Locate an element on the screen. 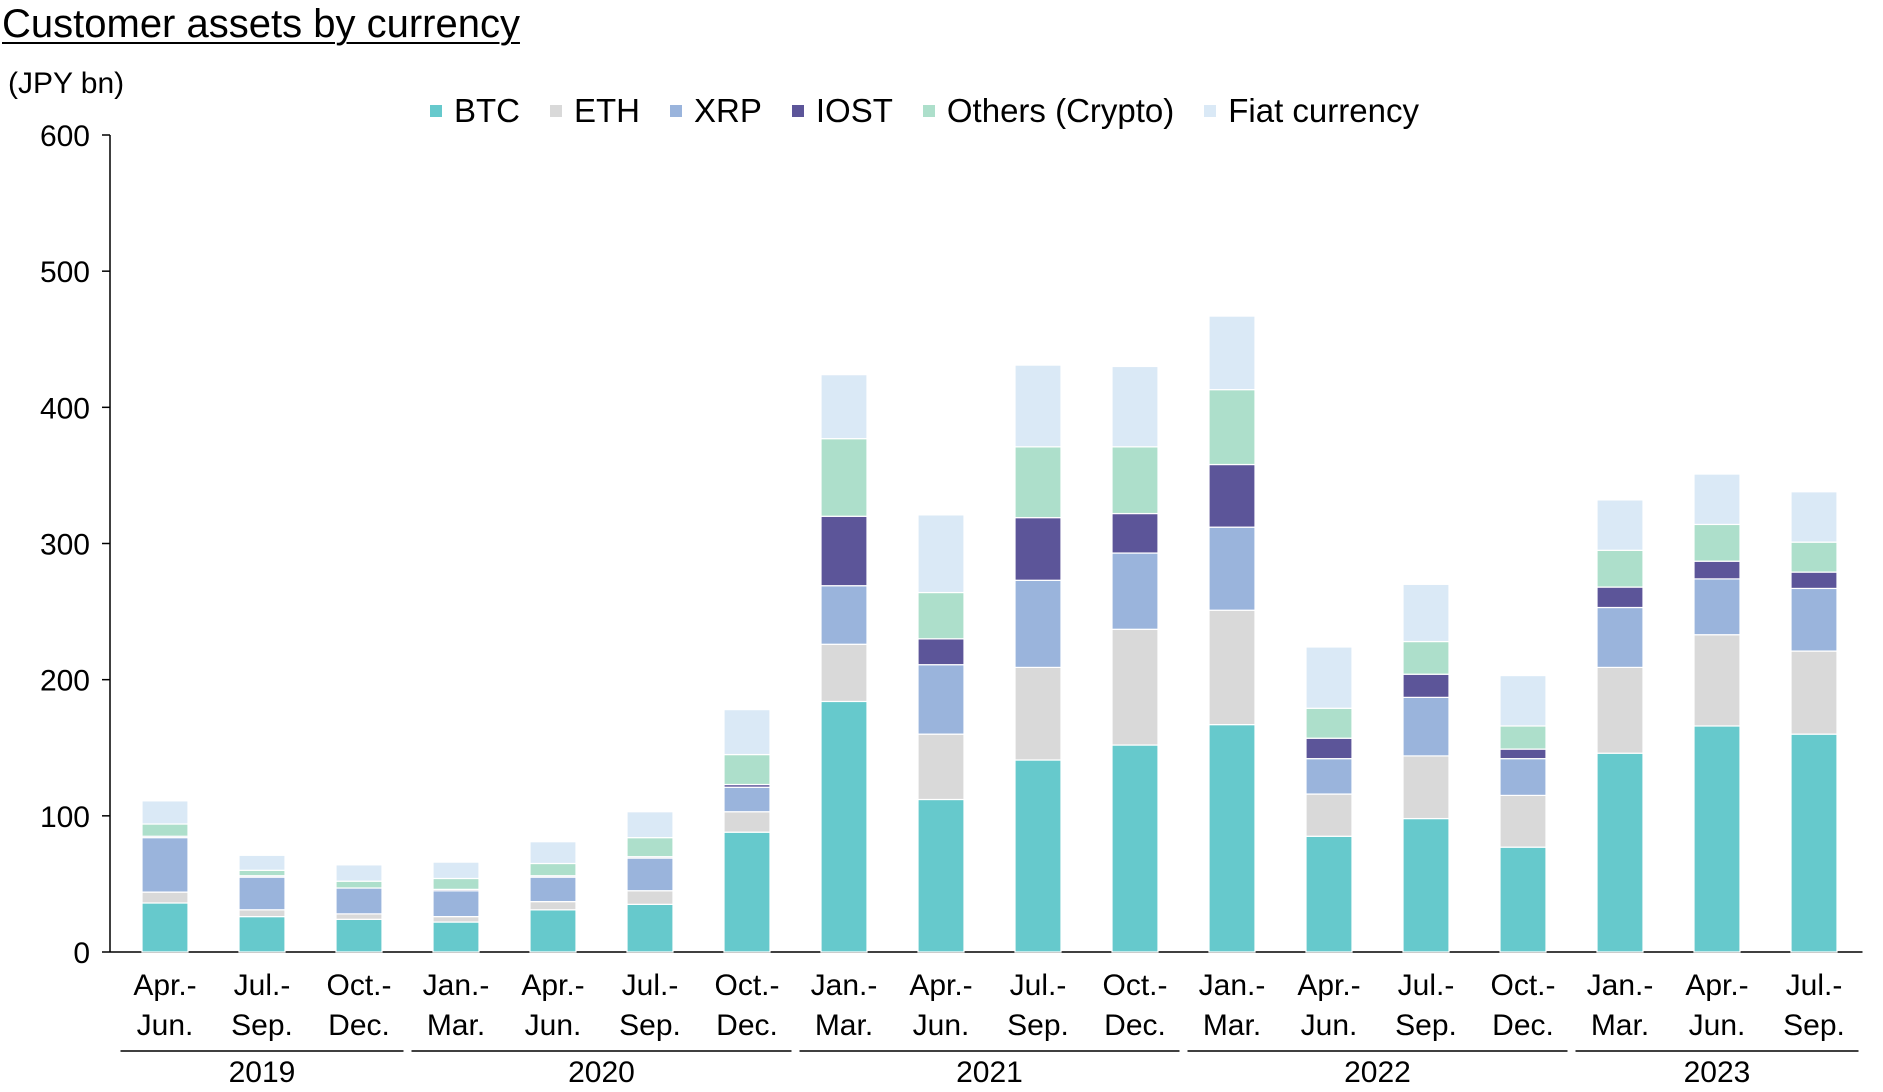  legend-item: Fiat currency is located at coordinates (1311, 111).